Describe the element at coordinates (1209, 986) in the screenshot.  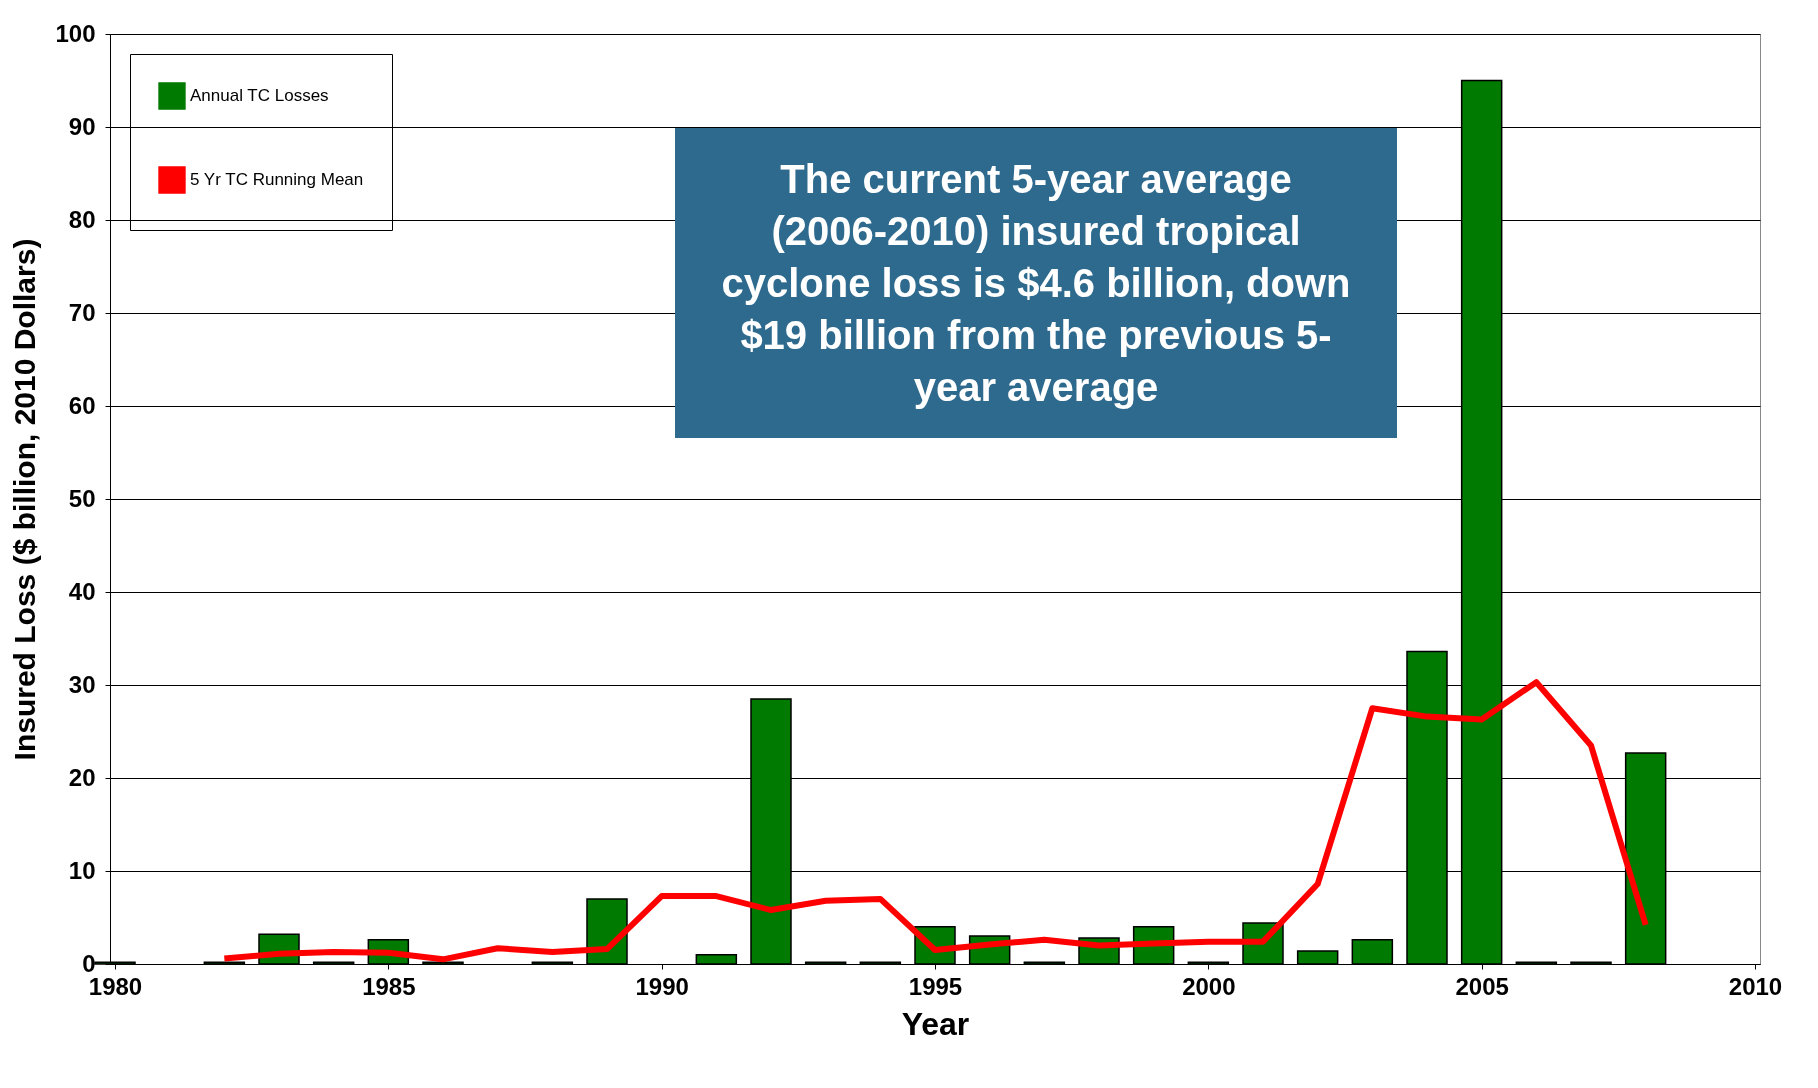
I see `x-tick-label: 2000` at that location.